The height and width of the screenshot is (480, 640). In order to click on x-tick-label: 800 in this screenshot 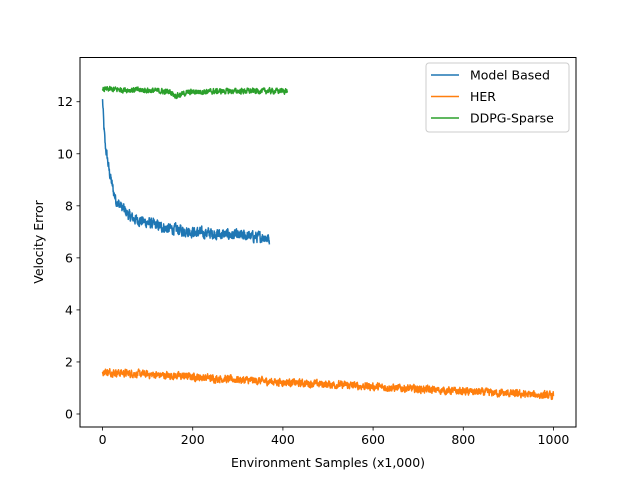, I will do `click(463, 439)`.